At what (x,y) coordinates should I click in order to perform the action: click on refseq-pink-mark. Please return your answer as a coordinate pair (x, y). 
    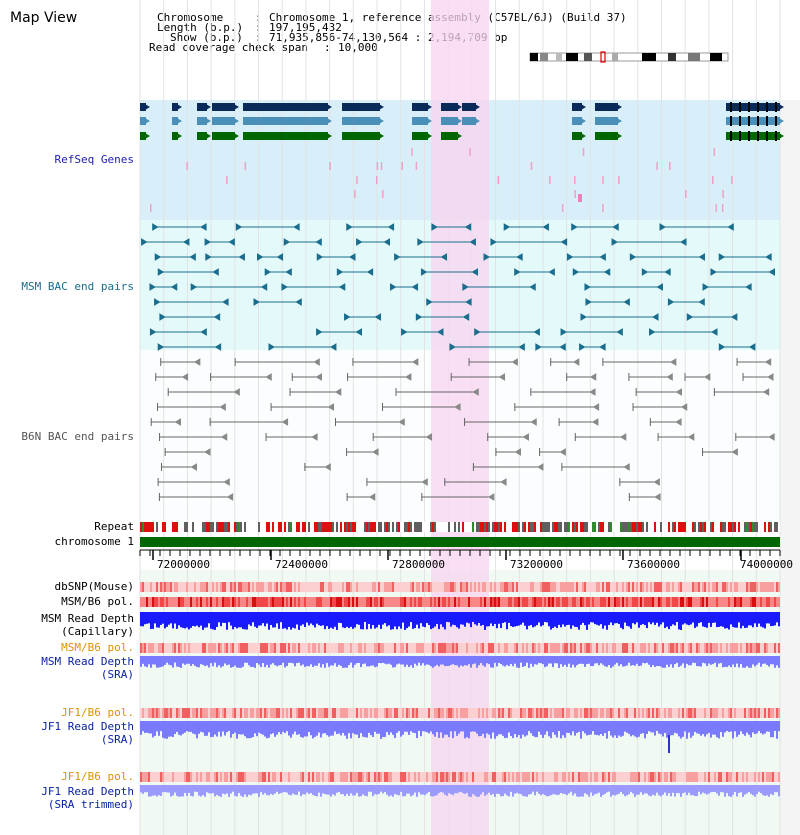
    Looking at the image, I should click on (562, 208).